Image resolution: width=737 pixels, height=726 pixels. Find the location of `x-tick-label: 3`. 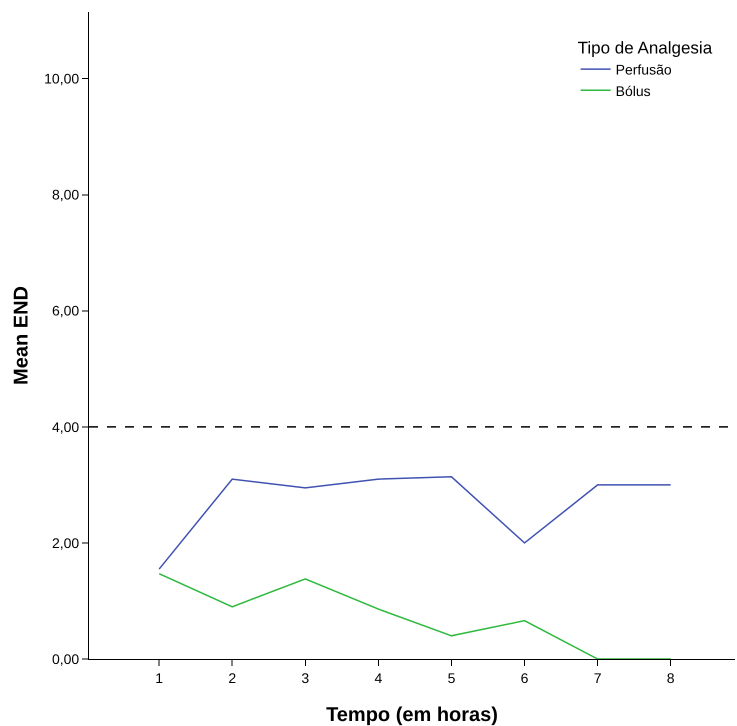

x-tick-label: 3 is located at coordinates (305, 678).